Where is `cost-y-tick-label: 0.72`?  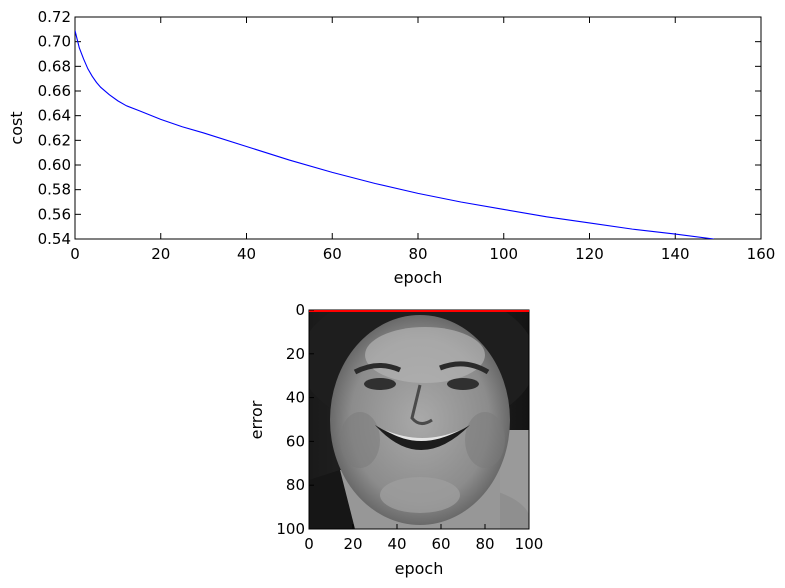
cost-y-tick-label: 0.72 is located at coordinates (54, 17).